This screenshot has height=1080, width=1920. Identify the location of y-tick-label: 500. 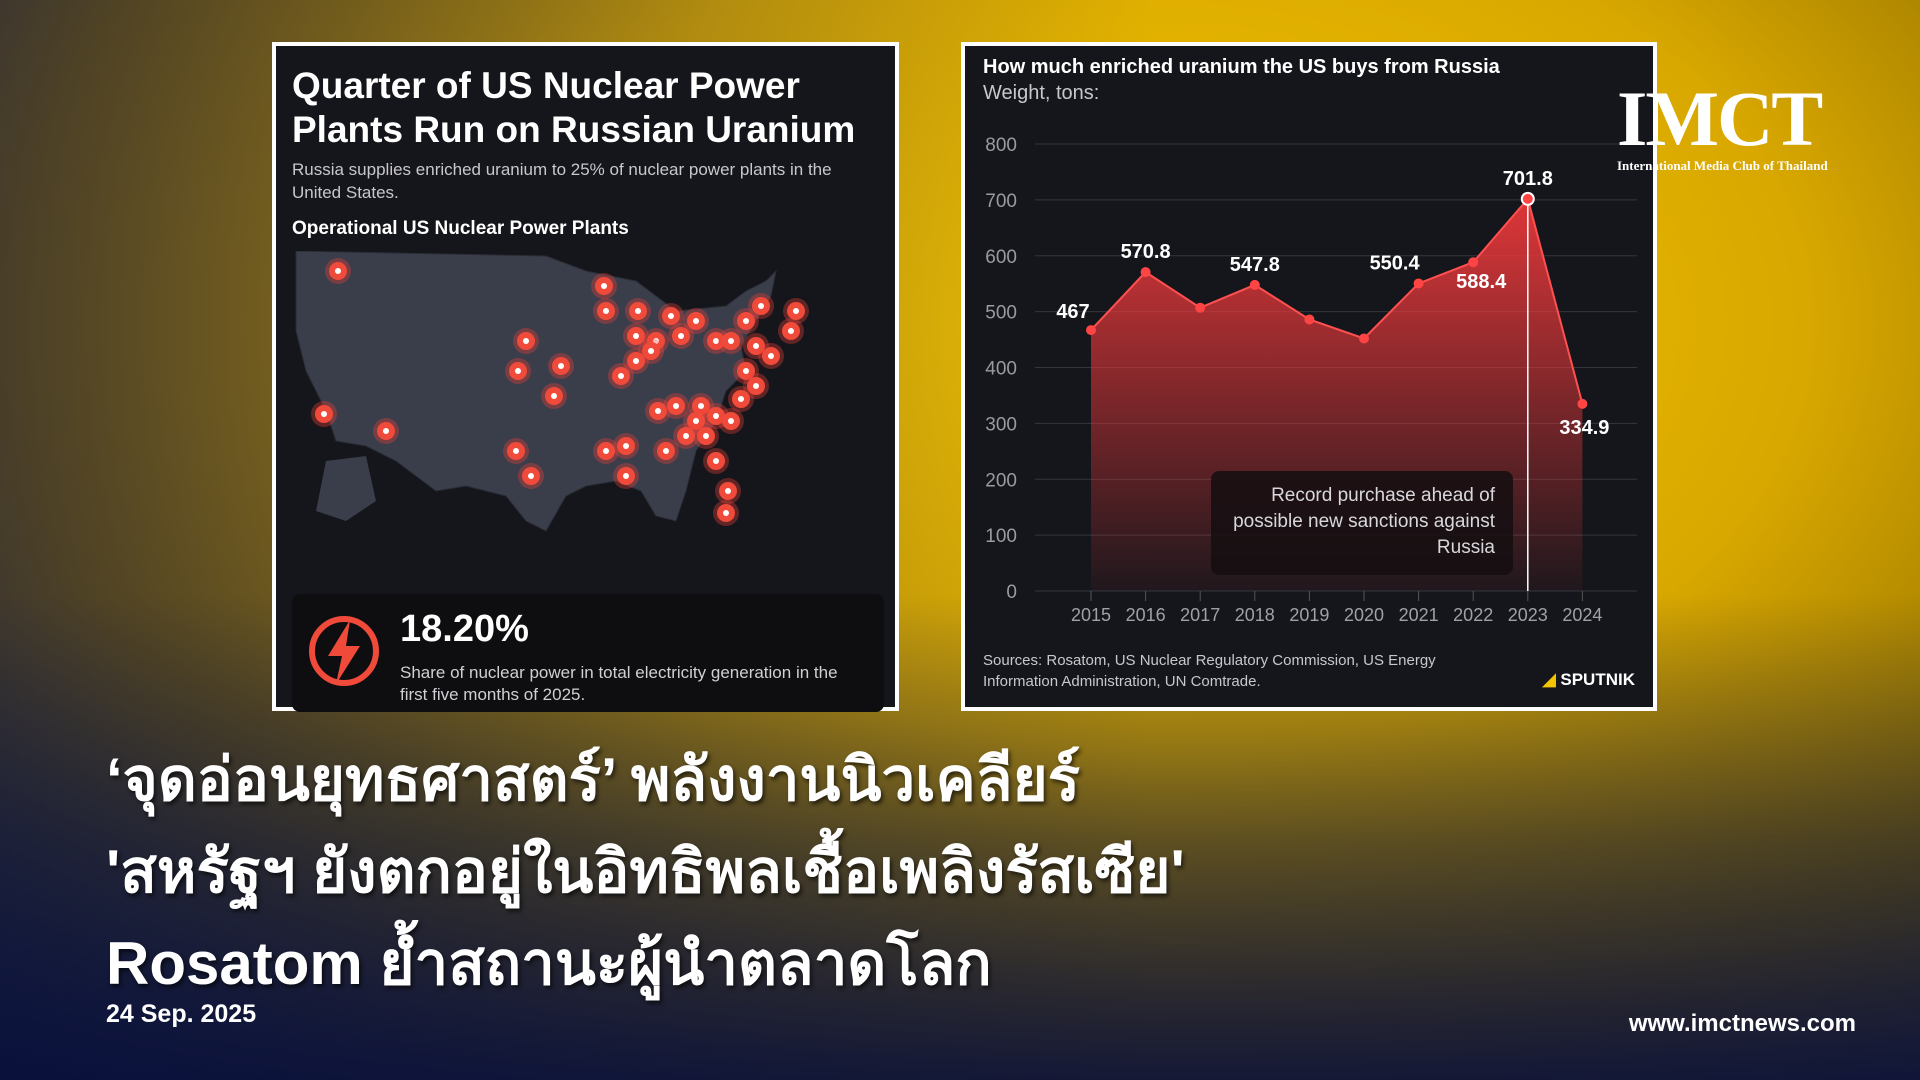
(1001, 313).